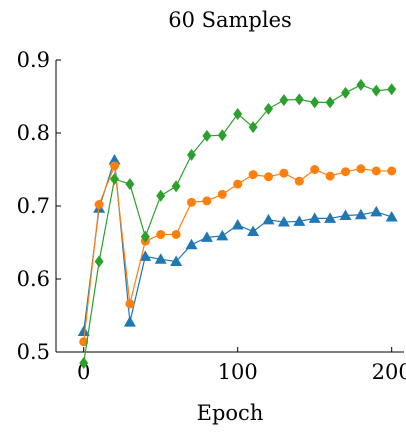 The image size is (406, 437). I want to click on y-tick-label-0: 0.5, so click(33, 352).